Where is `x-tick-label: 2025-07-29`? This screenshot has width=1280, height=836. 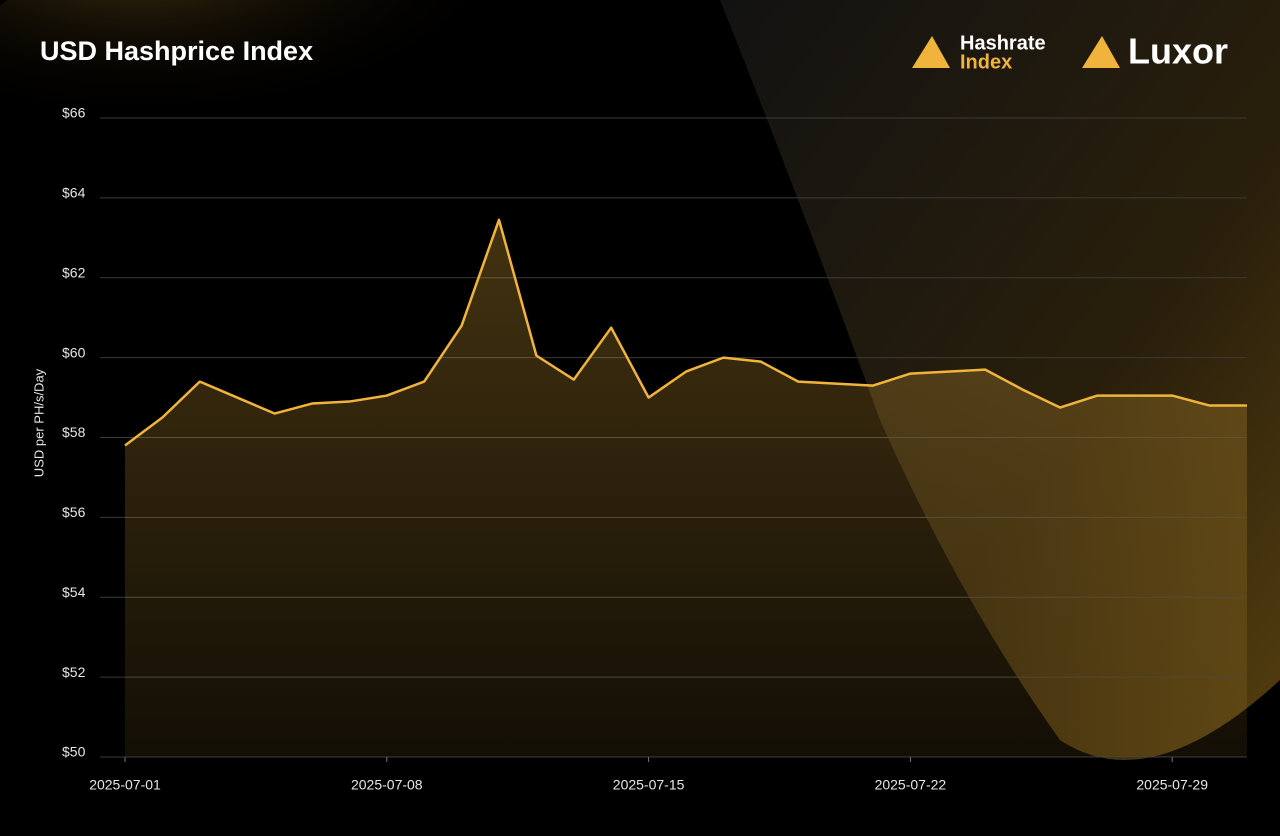
x-tick-label: 2025-07-29 is located at coordinates (1172, 785).